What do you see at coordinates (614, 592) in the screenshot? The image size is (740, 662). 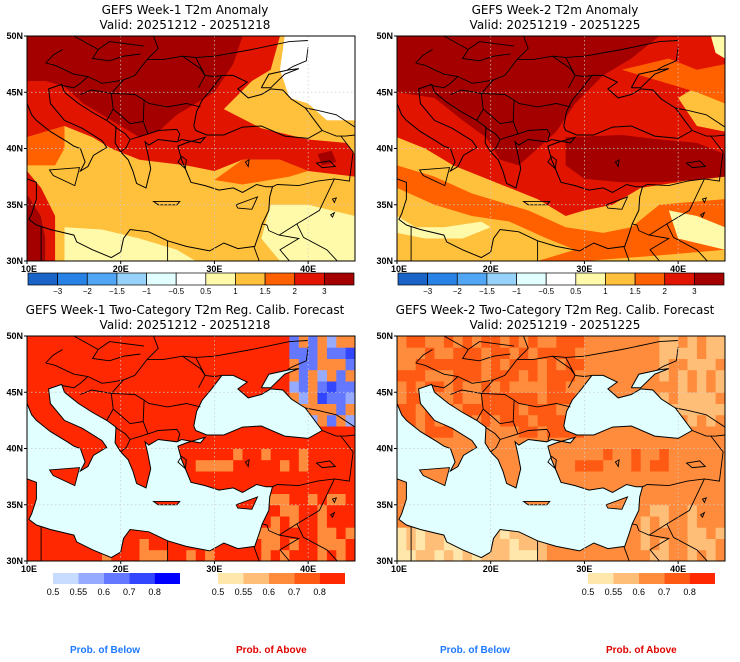 I see `legend-above-label: 0.55` at bounding box center [614, 592].